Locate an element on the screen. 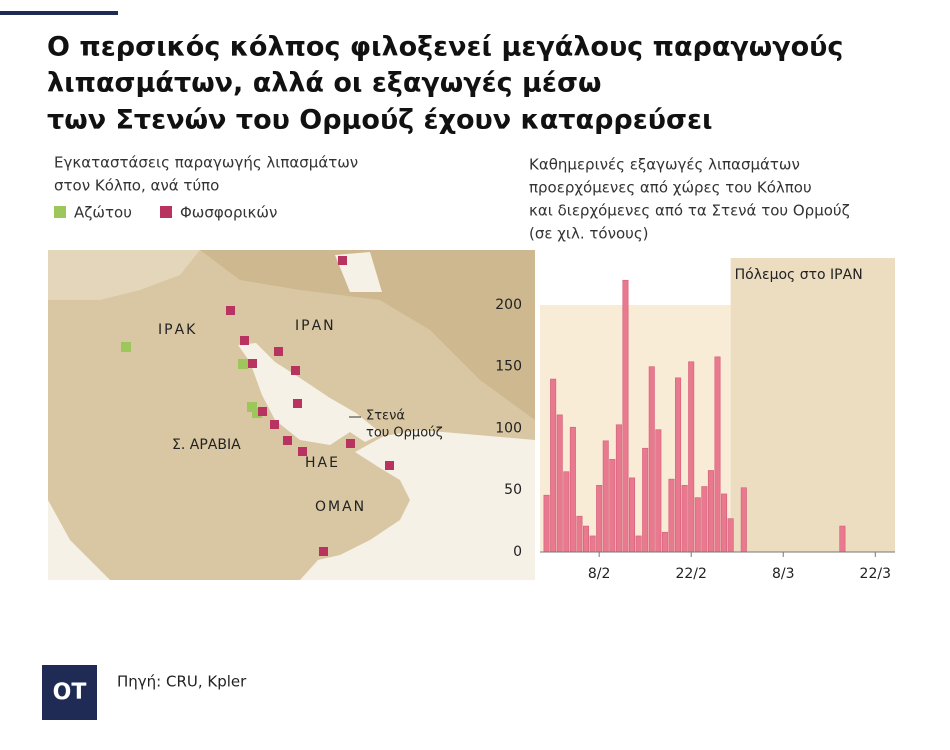 This screenshot has width=950, height=750. country-label: Σ. ΑΡΑΒΙΑ is located at coordinates (206, 445).